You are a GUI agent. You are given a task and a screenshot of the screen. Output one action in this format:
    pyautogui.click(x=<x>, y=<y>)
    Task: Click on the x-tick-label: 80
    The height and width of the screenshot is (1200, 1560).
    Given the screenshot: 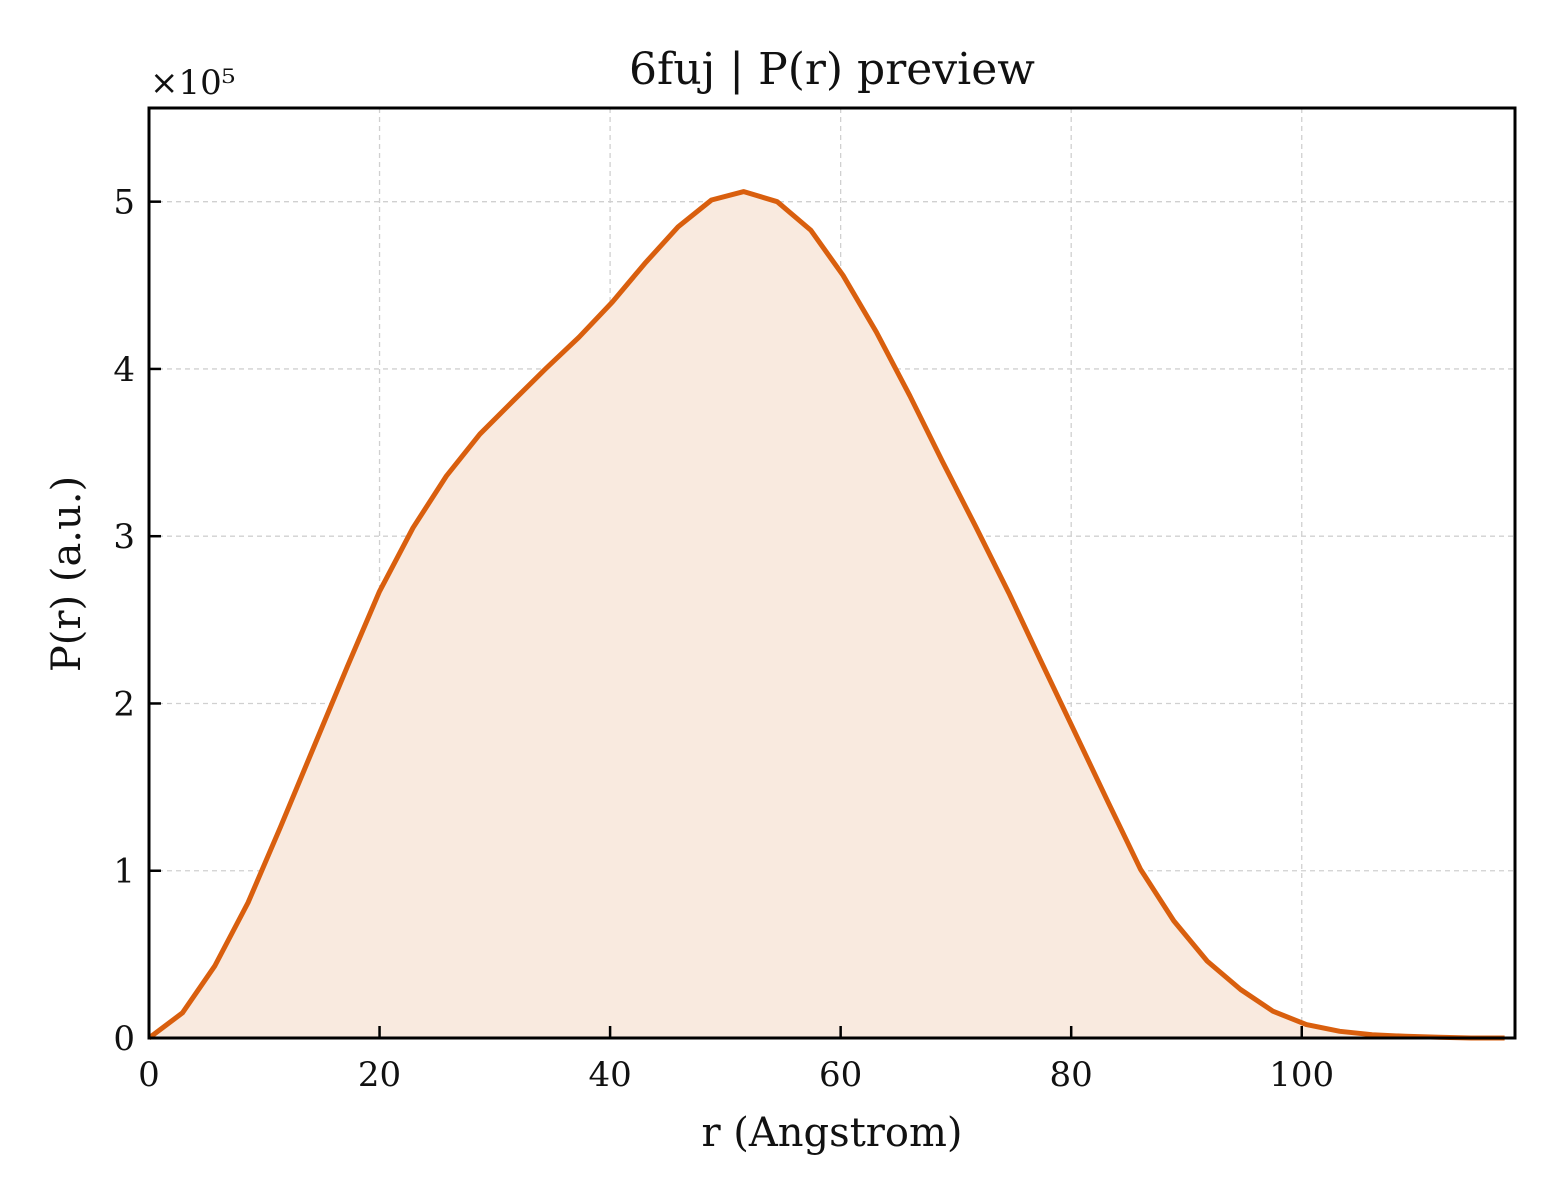 What is the action you would take?
    pyautogui.click(x=1071, y=1075)
    